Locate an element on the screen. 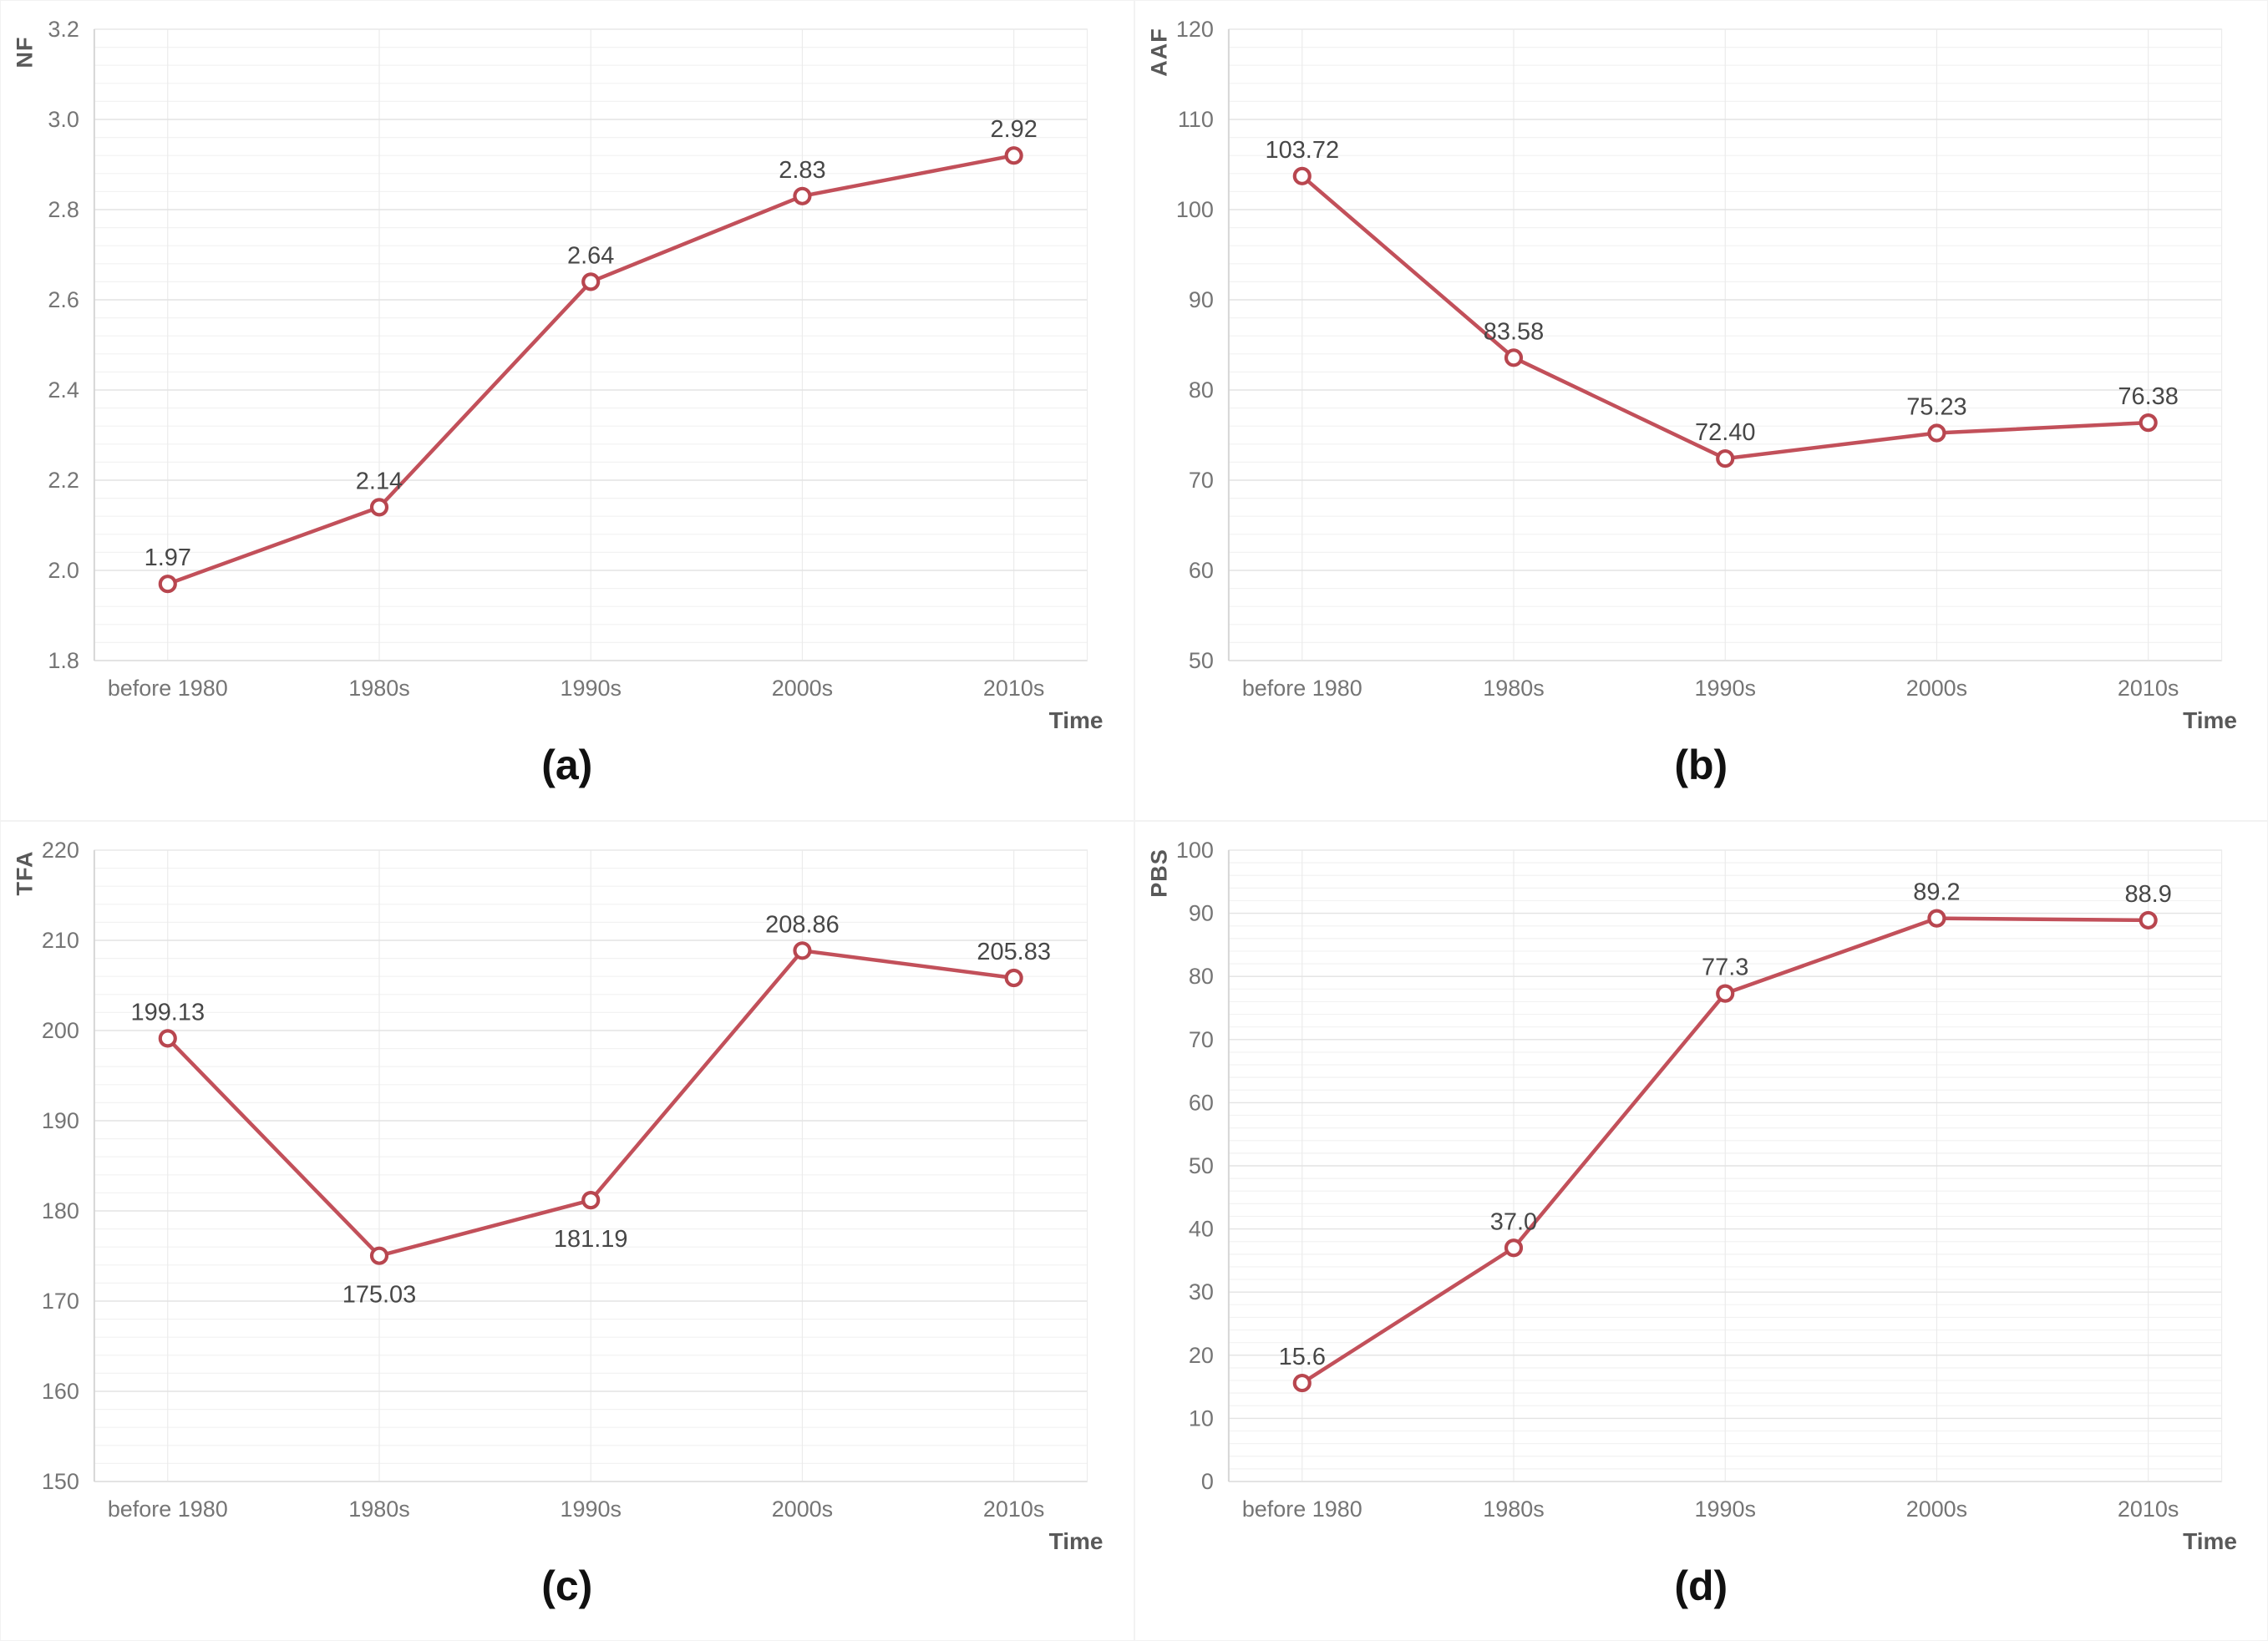 Image resolution: width=2268 pixels, height=1641 pixels. y-tick-label: 0 is located at coordinates (1206, 1480).